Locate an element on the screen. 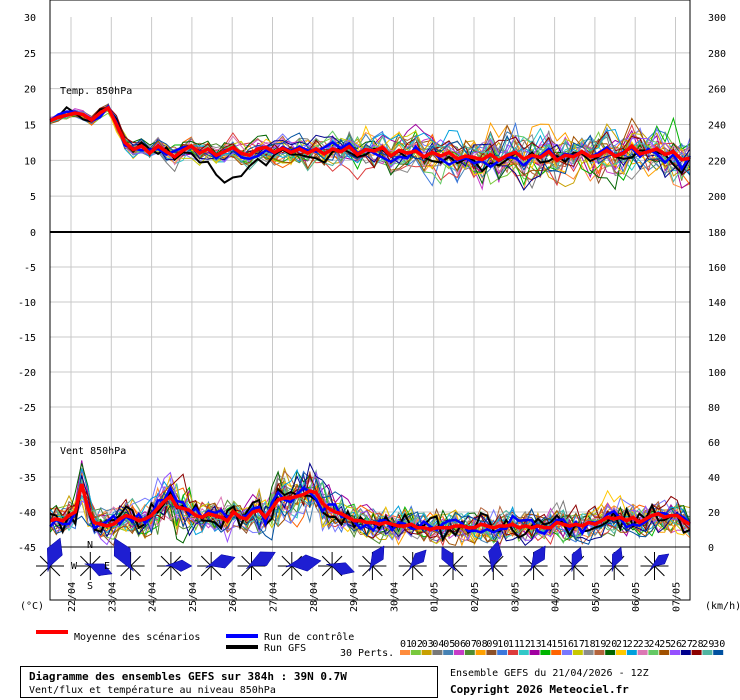 This screenshot has height=700, width=740. compass-e-label: E is located at coordinates (107, 566).